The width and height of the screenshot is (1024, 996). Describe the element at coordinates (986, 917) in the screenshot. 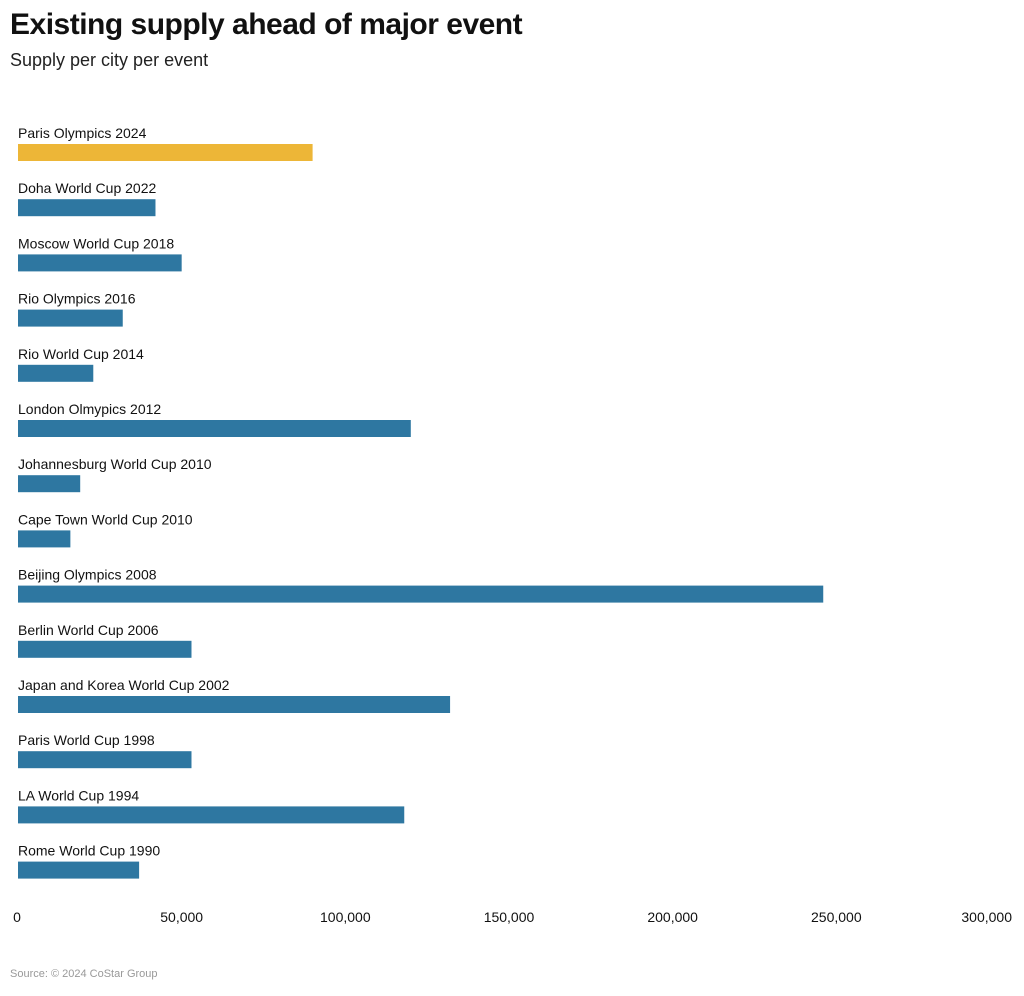

I see `x-tick-label: 300,000` at that location.